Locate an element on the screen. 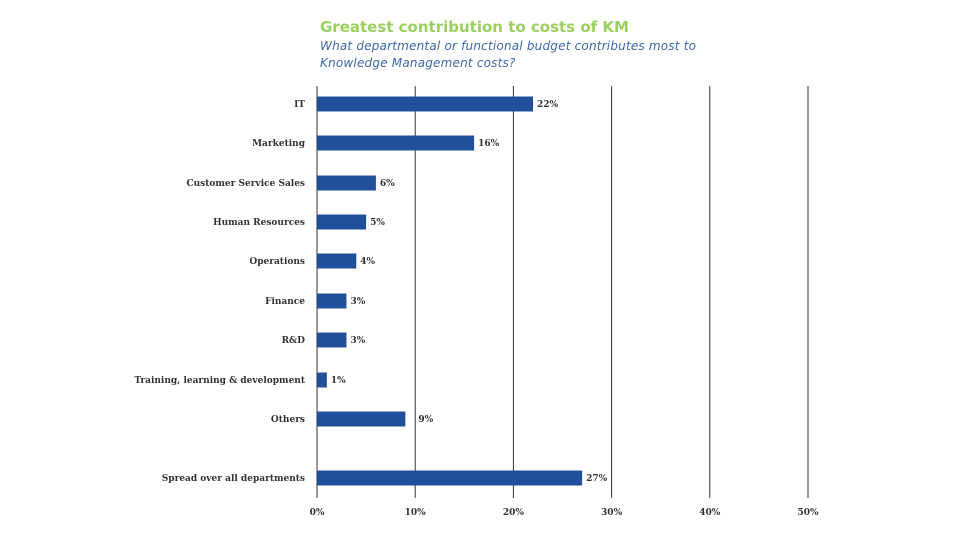  category-label: IT is located at coordinates (299, 105).